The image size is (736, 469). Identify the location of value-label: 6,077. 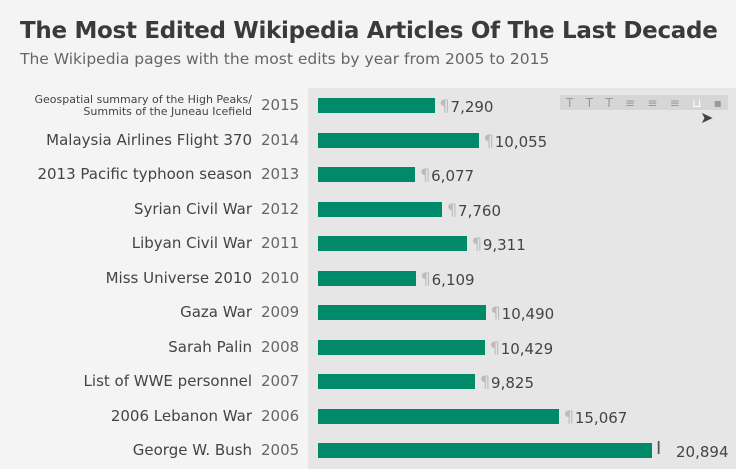
(453, 176).